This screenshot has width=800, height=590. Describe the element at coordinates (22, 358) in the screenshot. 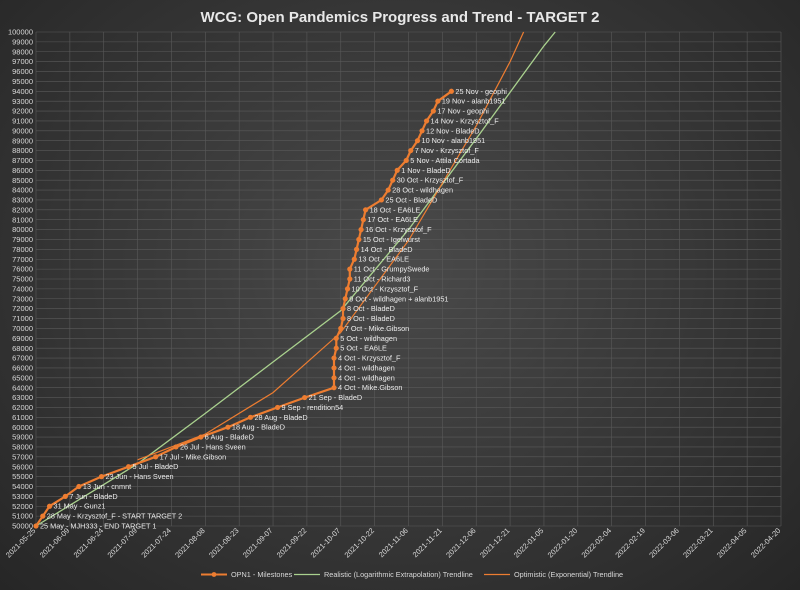

I see `y-tick-label: 67000` at that location.